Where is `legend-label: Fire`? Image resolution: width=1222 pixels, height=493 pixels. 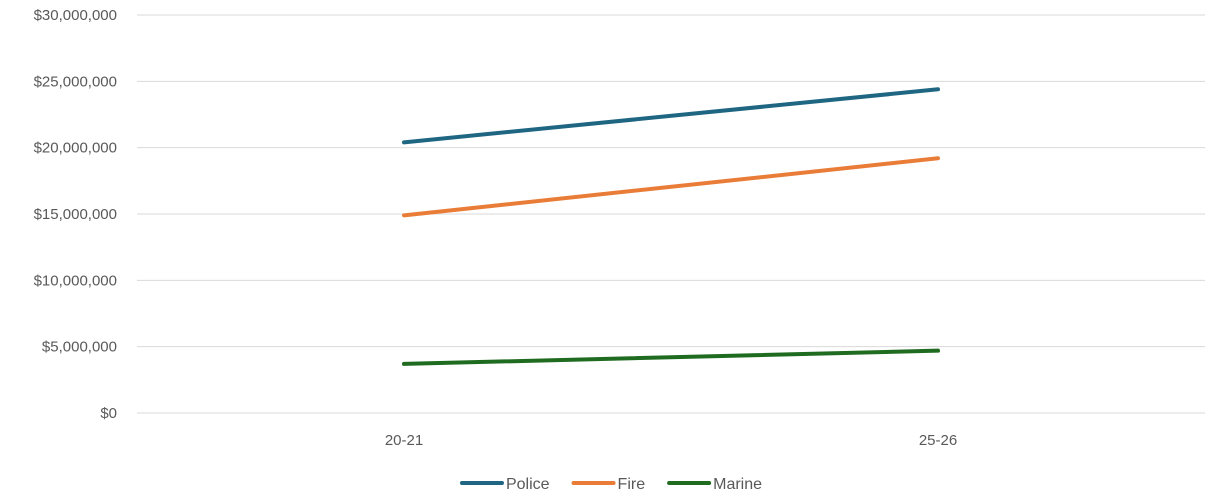 legend-label: Fire is located at coordinates (632, 484).